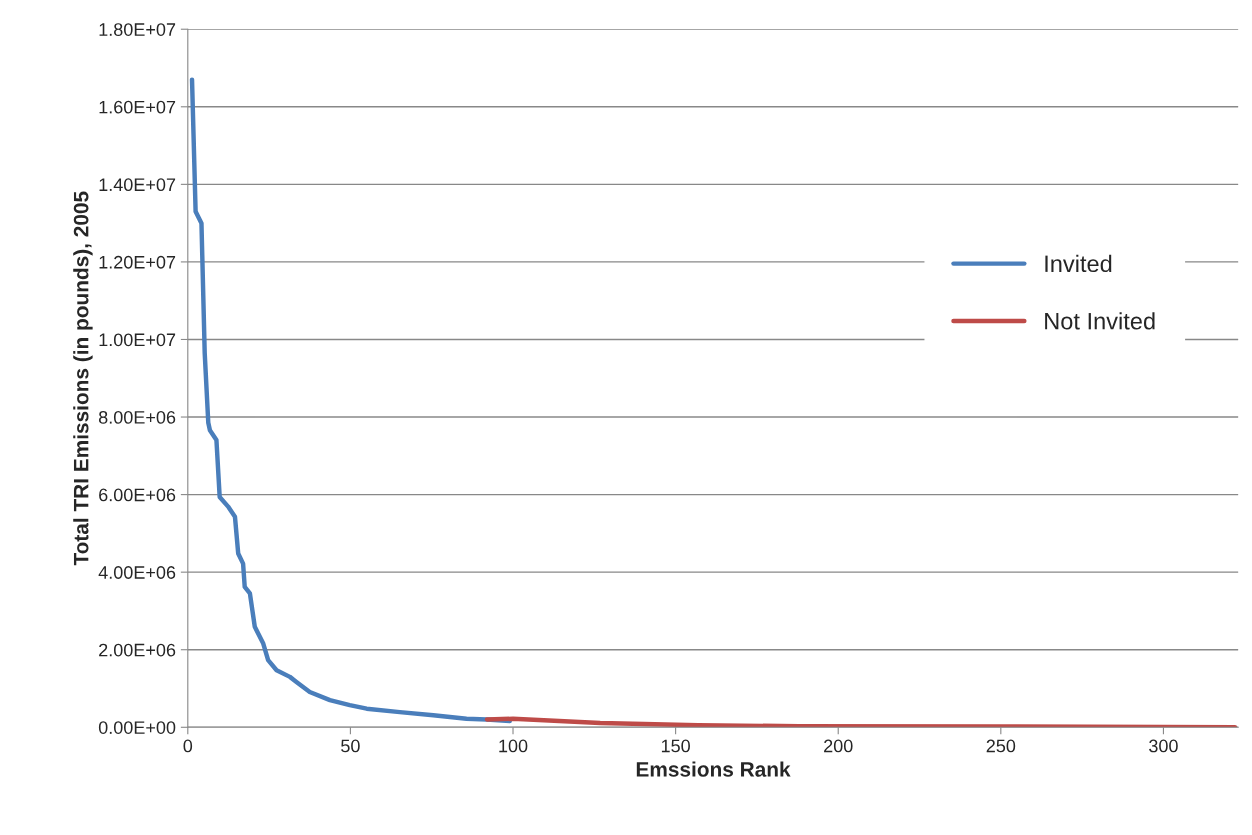 Image resolution: width=1252 pixels, height=835 pixels. I want to click on x-axis-title: Emssions Rank, so click(713, 769).